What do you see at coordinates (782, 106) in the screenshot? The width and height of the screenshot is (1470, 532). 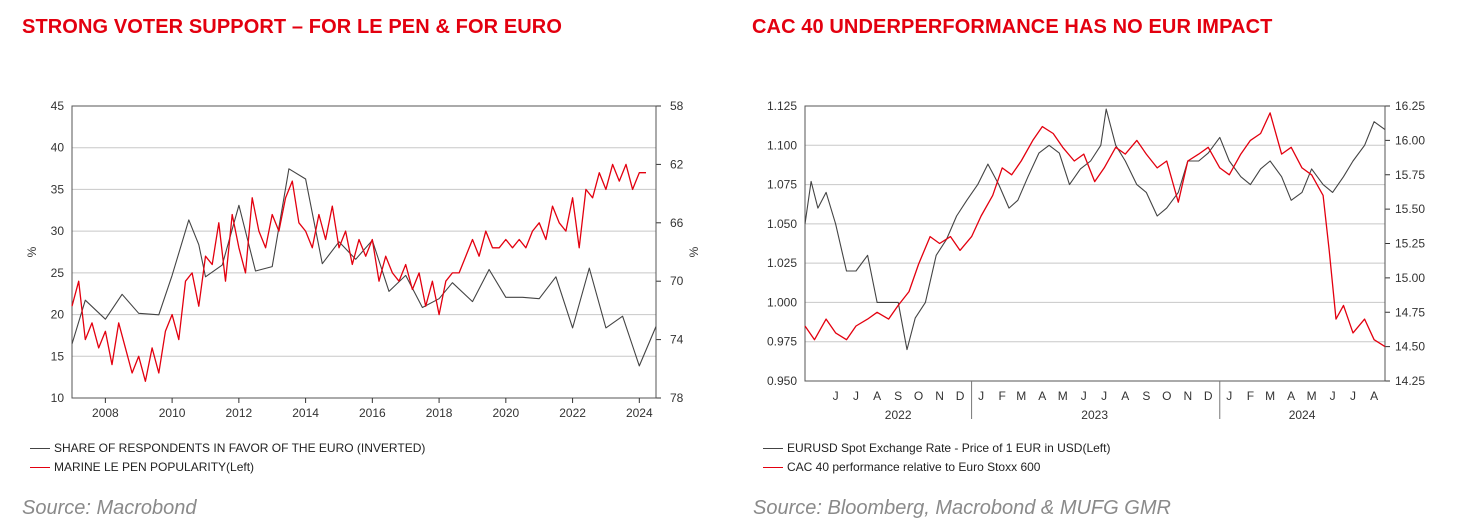 I see `y-tick-label: 1.125` at bounding box center [782, 106].